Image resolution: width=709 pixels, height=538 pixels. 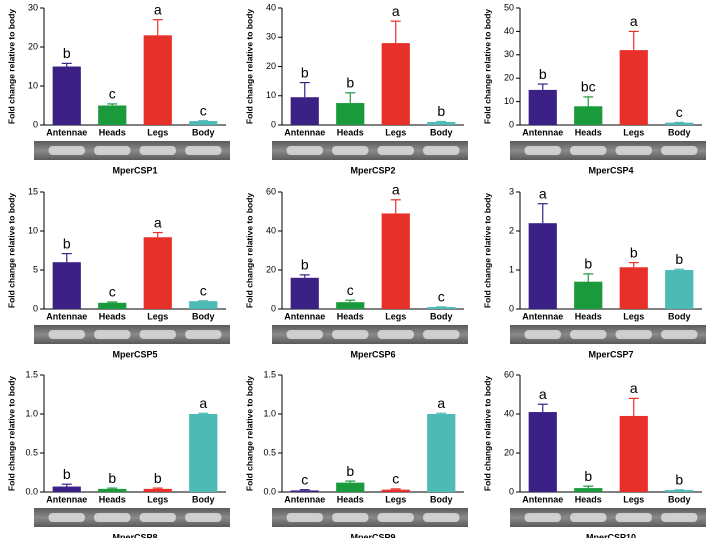 What do you see at coordinates (511, 191) in the screenshot?
I see `y-tick-label: 3` at bounding box center [511, 191].